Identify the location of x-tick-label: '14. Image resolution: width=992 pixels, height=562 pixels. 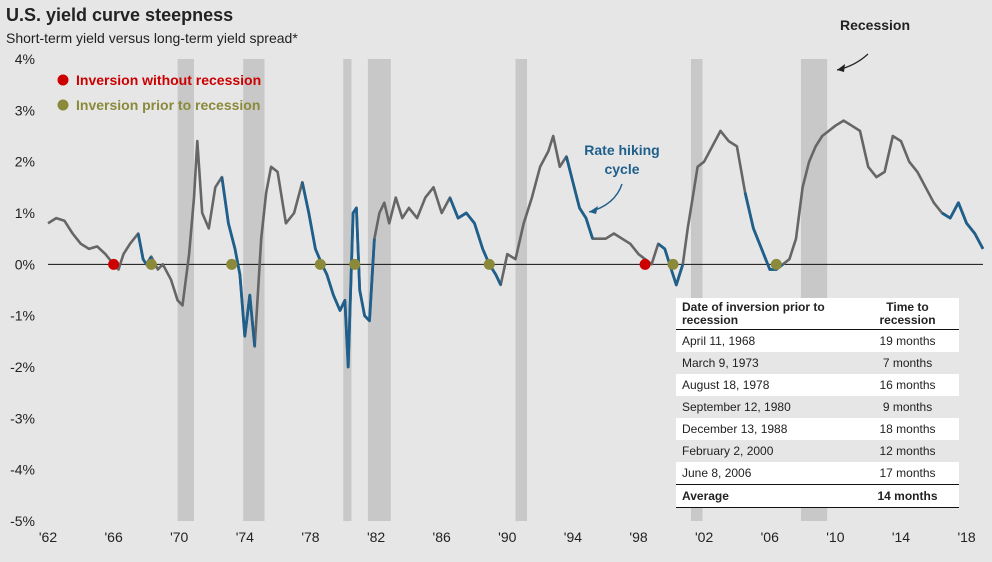
(901, 537).